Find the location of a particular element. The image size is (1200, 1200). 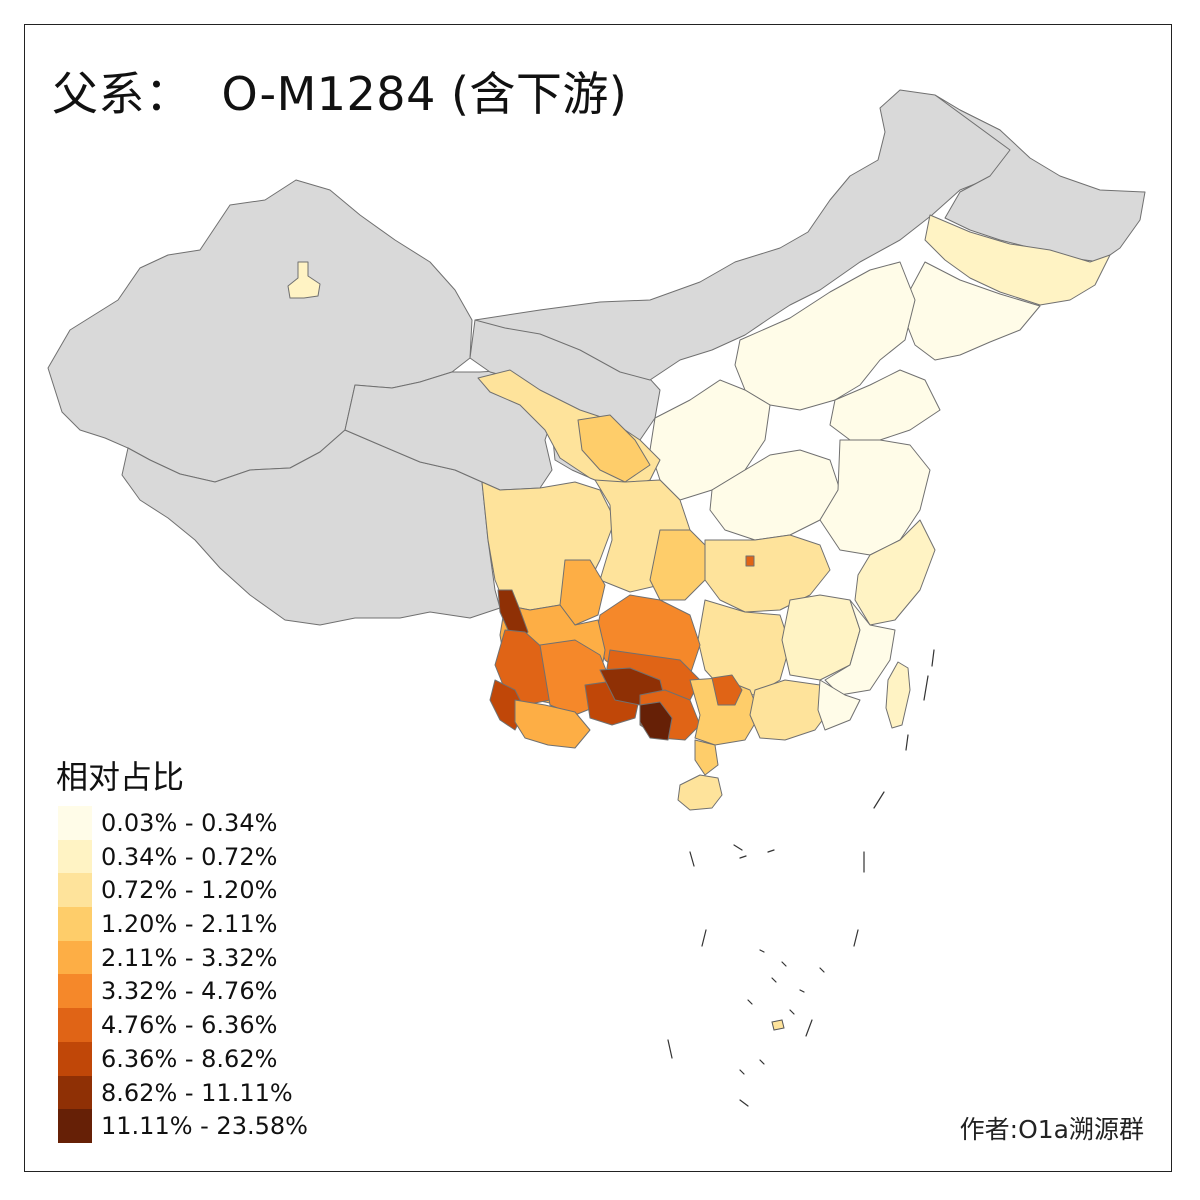

region-taiwan is located at coordinates (898, 695).